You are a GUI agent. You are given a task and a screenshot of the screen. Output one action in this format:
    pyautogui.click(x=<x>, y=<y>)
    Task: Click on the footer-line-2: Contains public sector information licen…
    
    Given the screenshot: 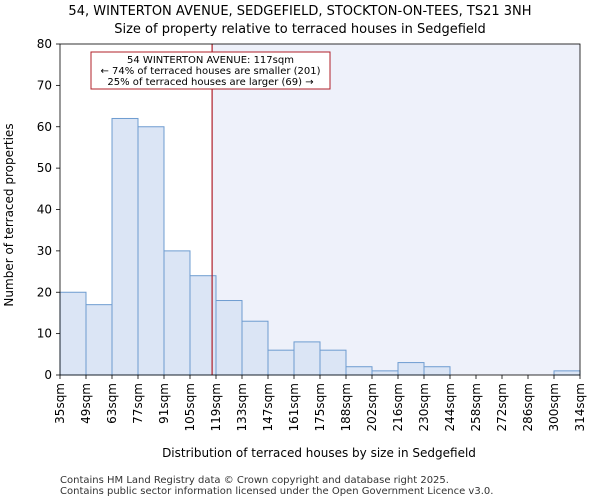 What is the action you would take?
    pyautogui.click(x=276, y=491)
    